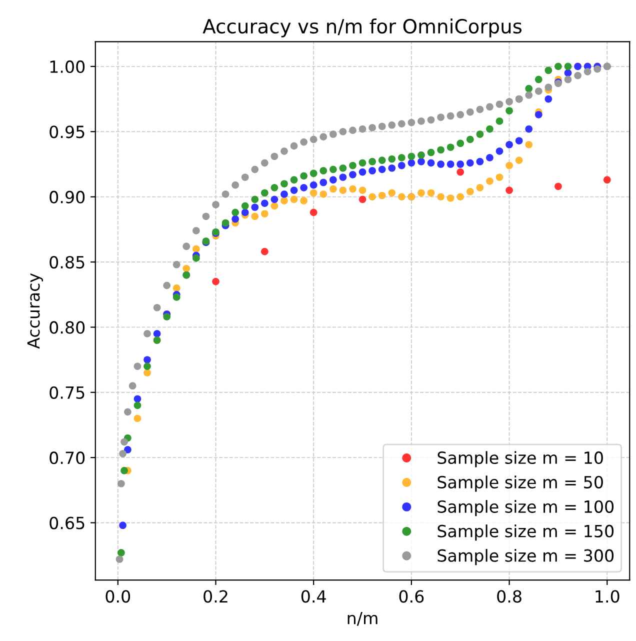  Describe the element at coordinates (67, 523) in the screenshot. I see `y-tick-label: 0.65` at that location.